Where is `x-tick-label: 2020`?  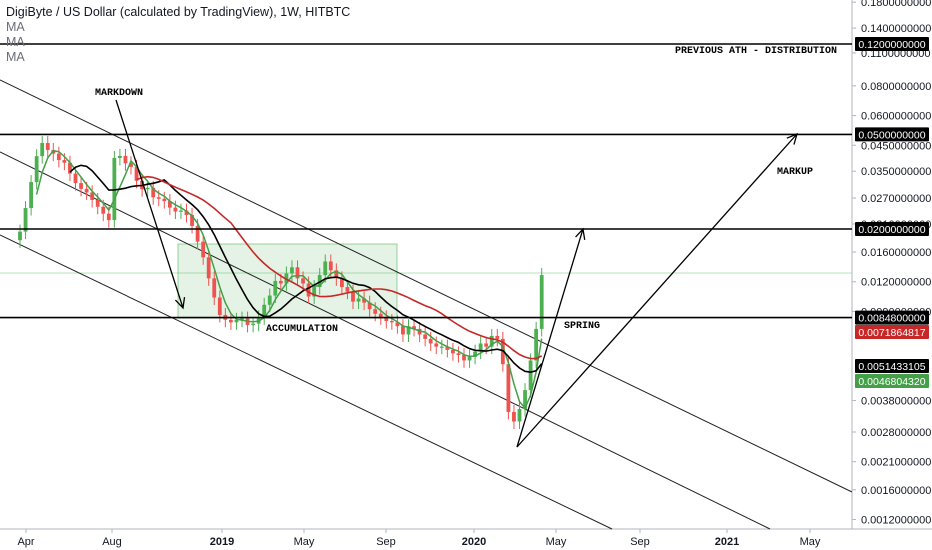
x-tick-label: 2020 is located at coordinates (474, 542).